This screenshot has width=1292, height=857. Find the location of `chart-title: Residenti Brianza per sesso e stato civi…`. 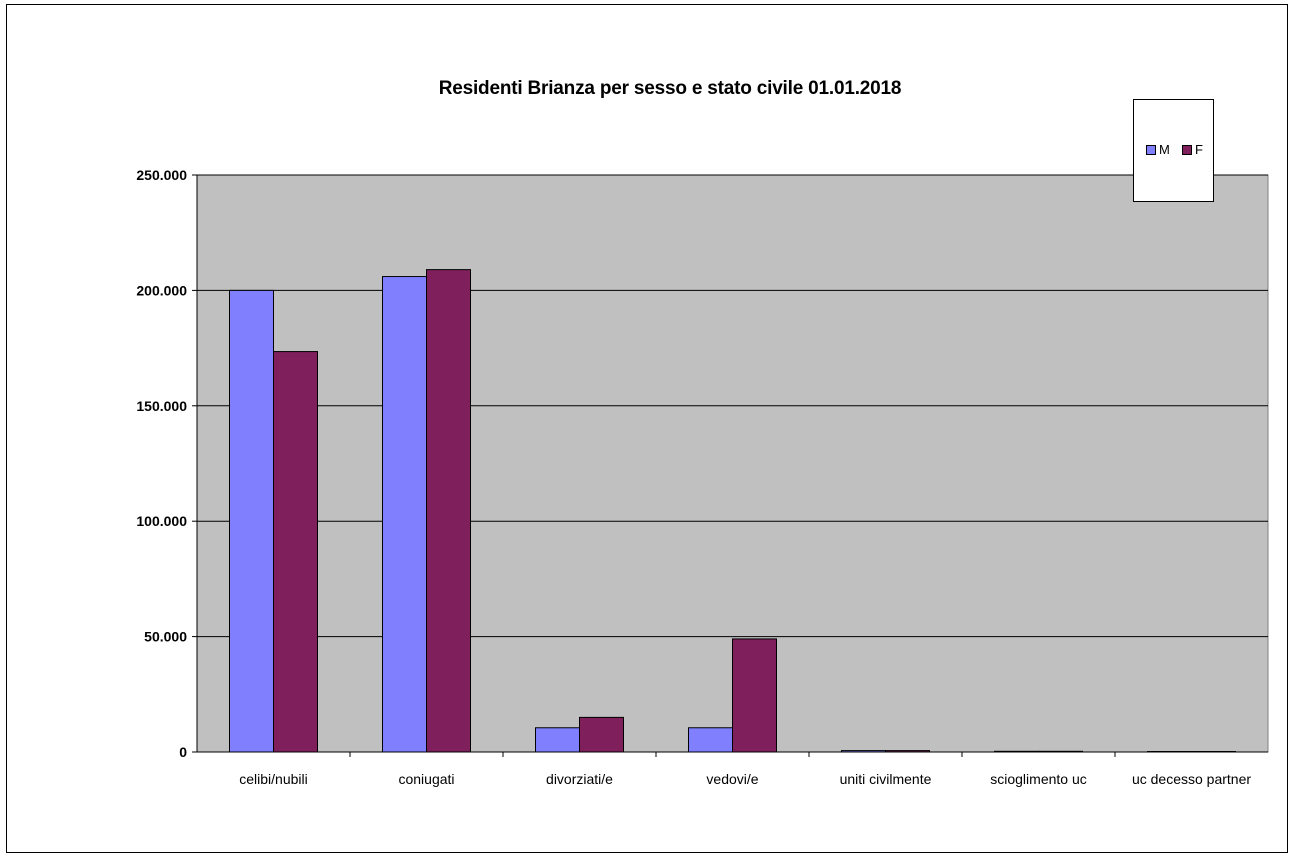

chart-title: Residenti Brianza per sesso e stato civi… is located at coordinates (670, 88).